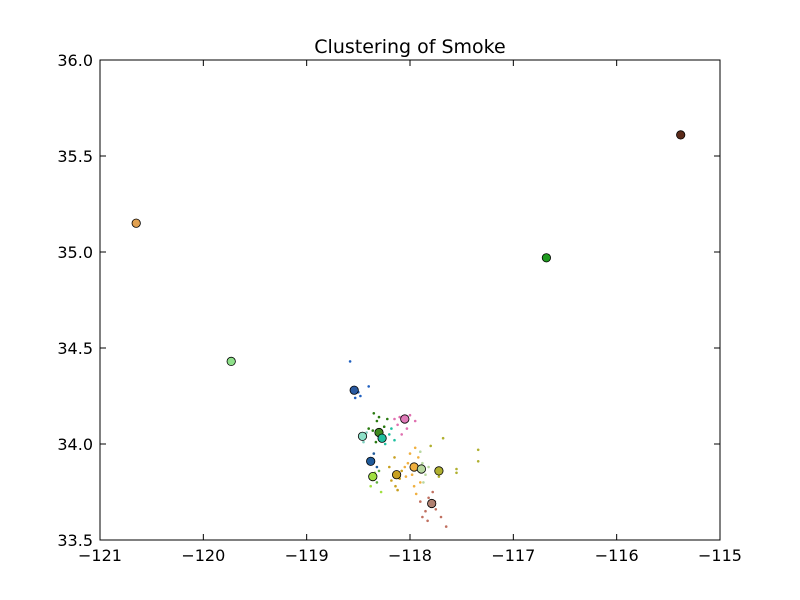  I want to click on data-points, so click(414, 444).